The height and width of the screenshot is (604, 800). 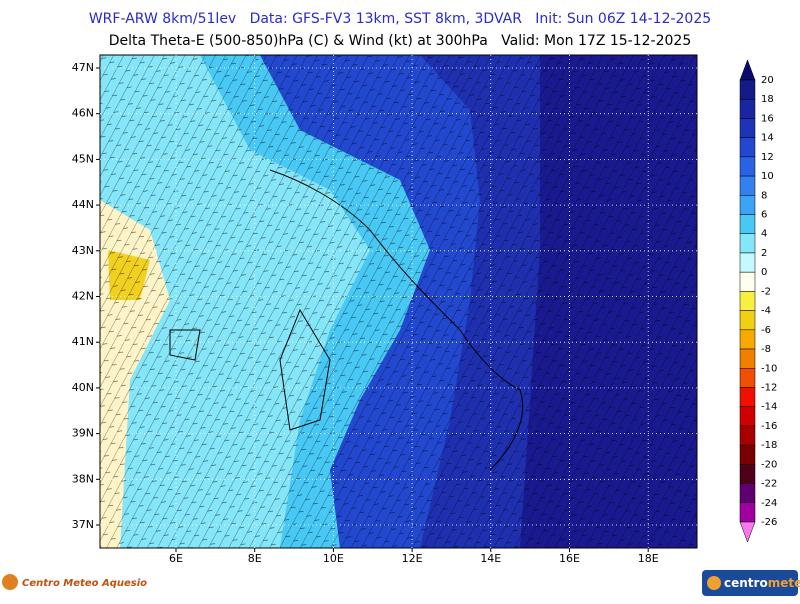 I want to click on lat-label: 37N, so click(x=83, y=524).